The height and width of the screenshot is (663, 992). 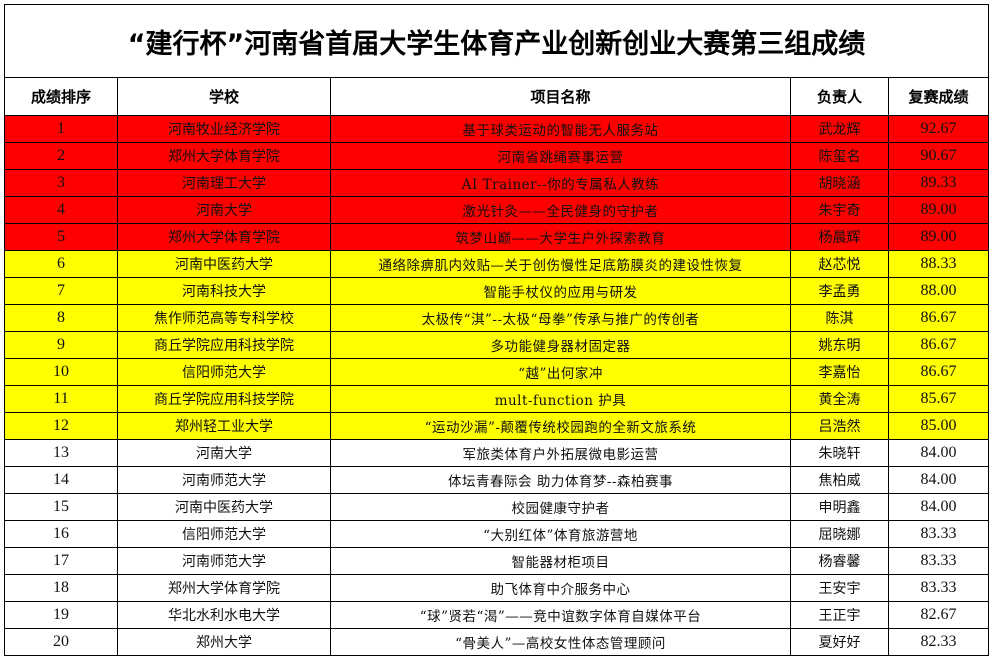 What do you see at coordinates (938, 129) in the screenshot?
I see `score-cell: 92.67` at bounding box center [938, 129].